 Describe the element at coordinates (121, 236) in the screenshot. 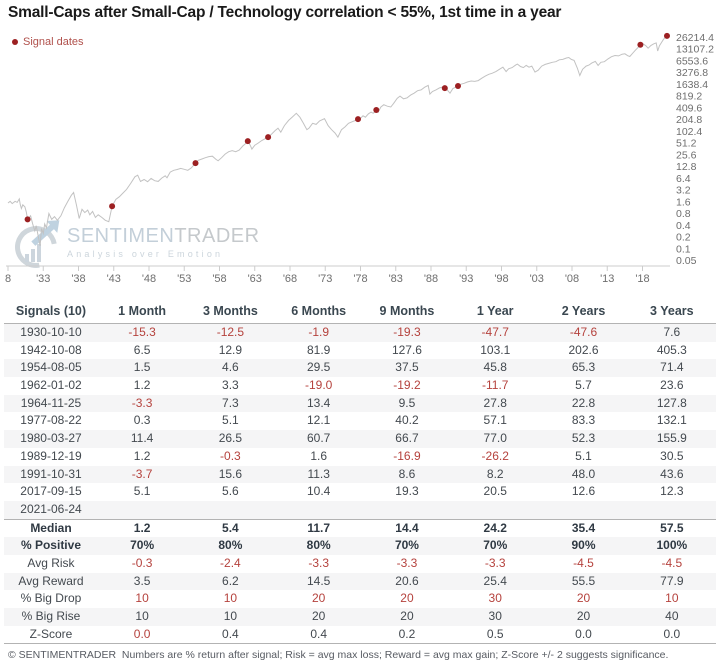

I see `watermark-brand-left: SENTIMEN` at that location.